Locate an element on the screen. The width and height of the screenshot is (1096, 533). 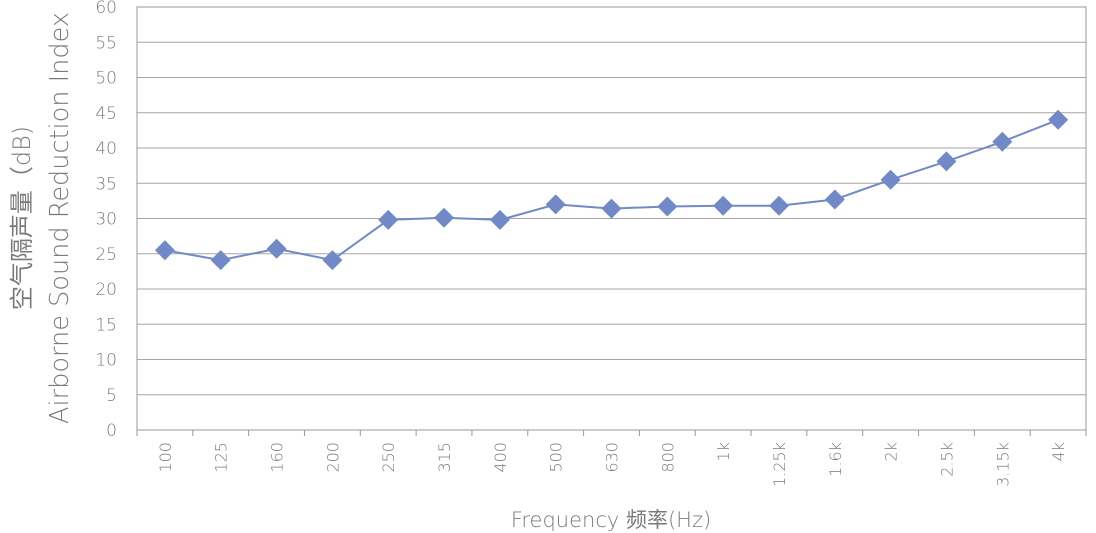
x-tick-label: 125 is located at coordinates (221, 457).